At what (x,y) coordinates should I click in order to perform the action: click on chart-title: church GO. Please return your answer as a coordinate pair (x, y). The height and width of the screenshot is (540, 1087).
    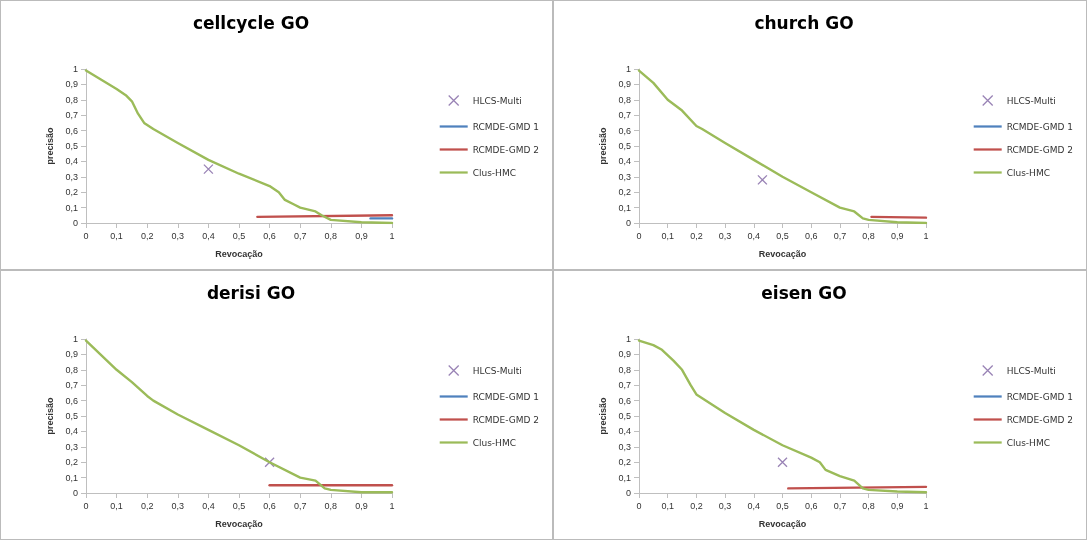
    Looking at the image, I should click on (804, 22).